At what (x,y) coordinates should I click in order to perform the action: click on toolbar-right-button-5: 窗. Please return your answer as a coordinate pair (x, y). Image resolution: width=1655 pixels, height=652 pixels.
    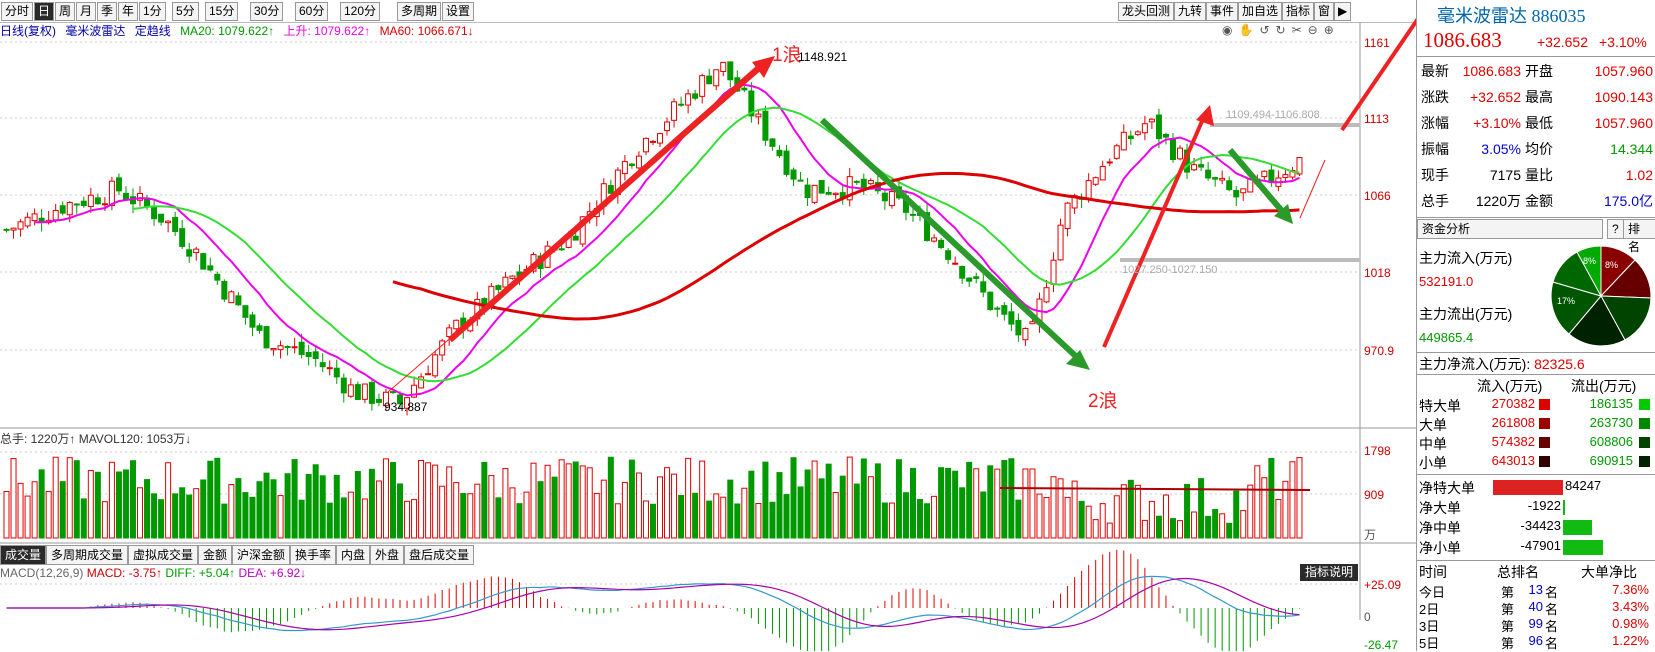
    Looking at the image, I should click on (1324, 11).